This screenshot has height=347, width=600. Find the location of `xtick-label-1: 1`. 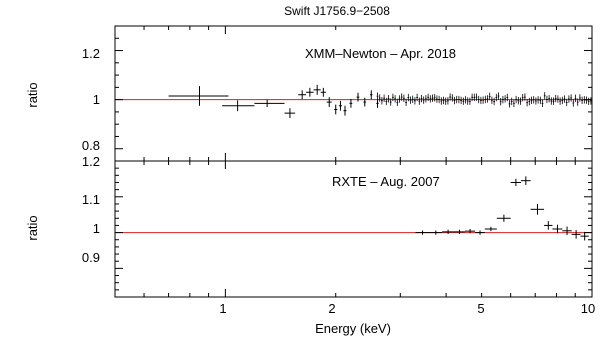

xtick-label-1: 1 is located at coordinates (222, 308).